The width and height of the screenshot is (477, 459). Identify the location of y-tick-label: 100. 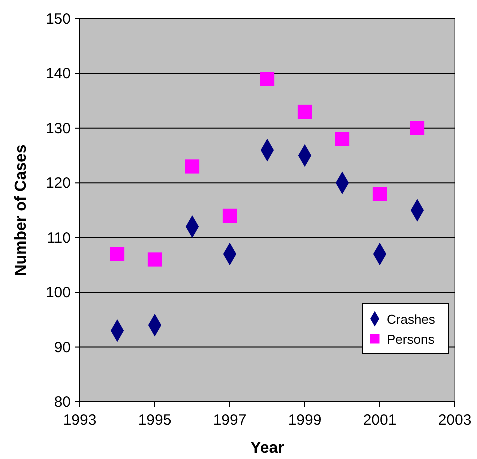
(58, 293).